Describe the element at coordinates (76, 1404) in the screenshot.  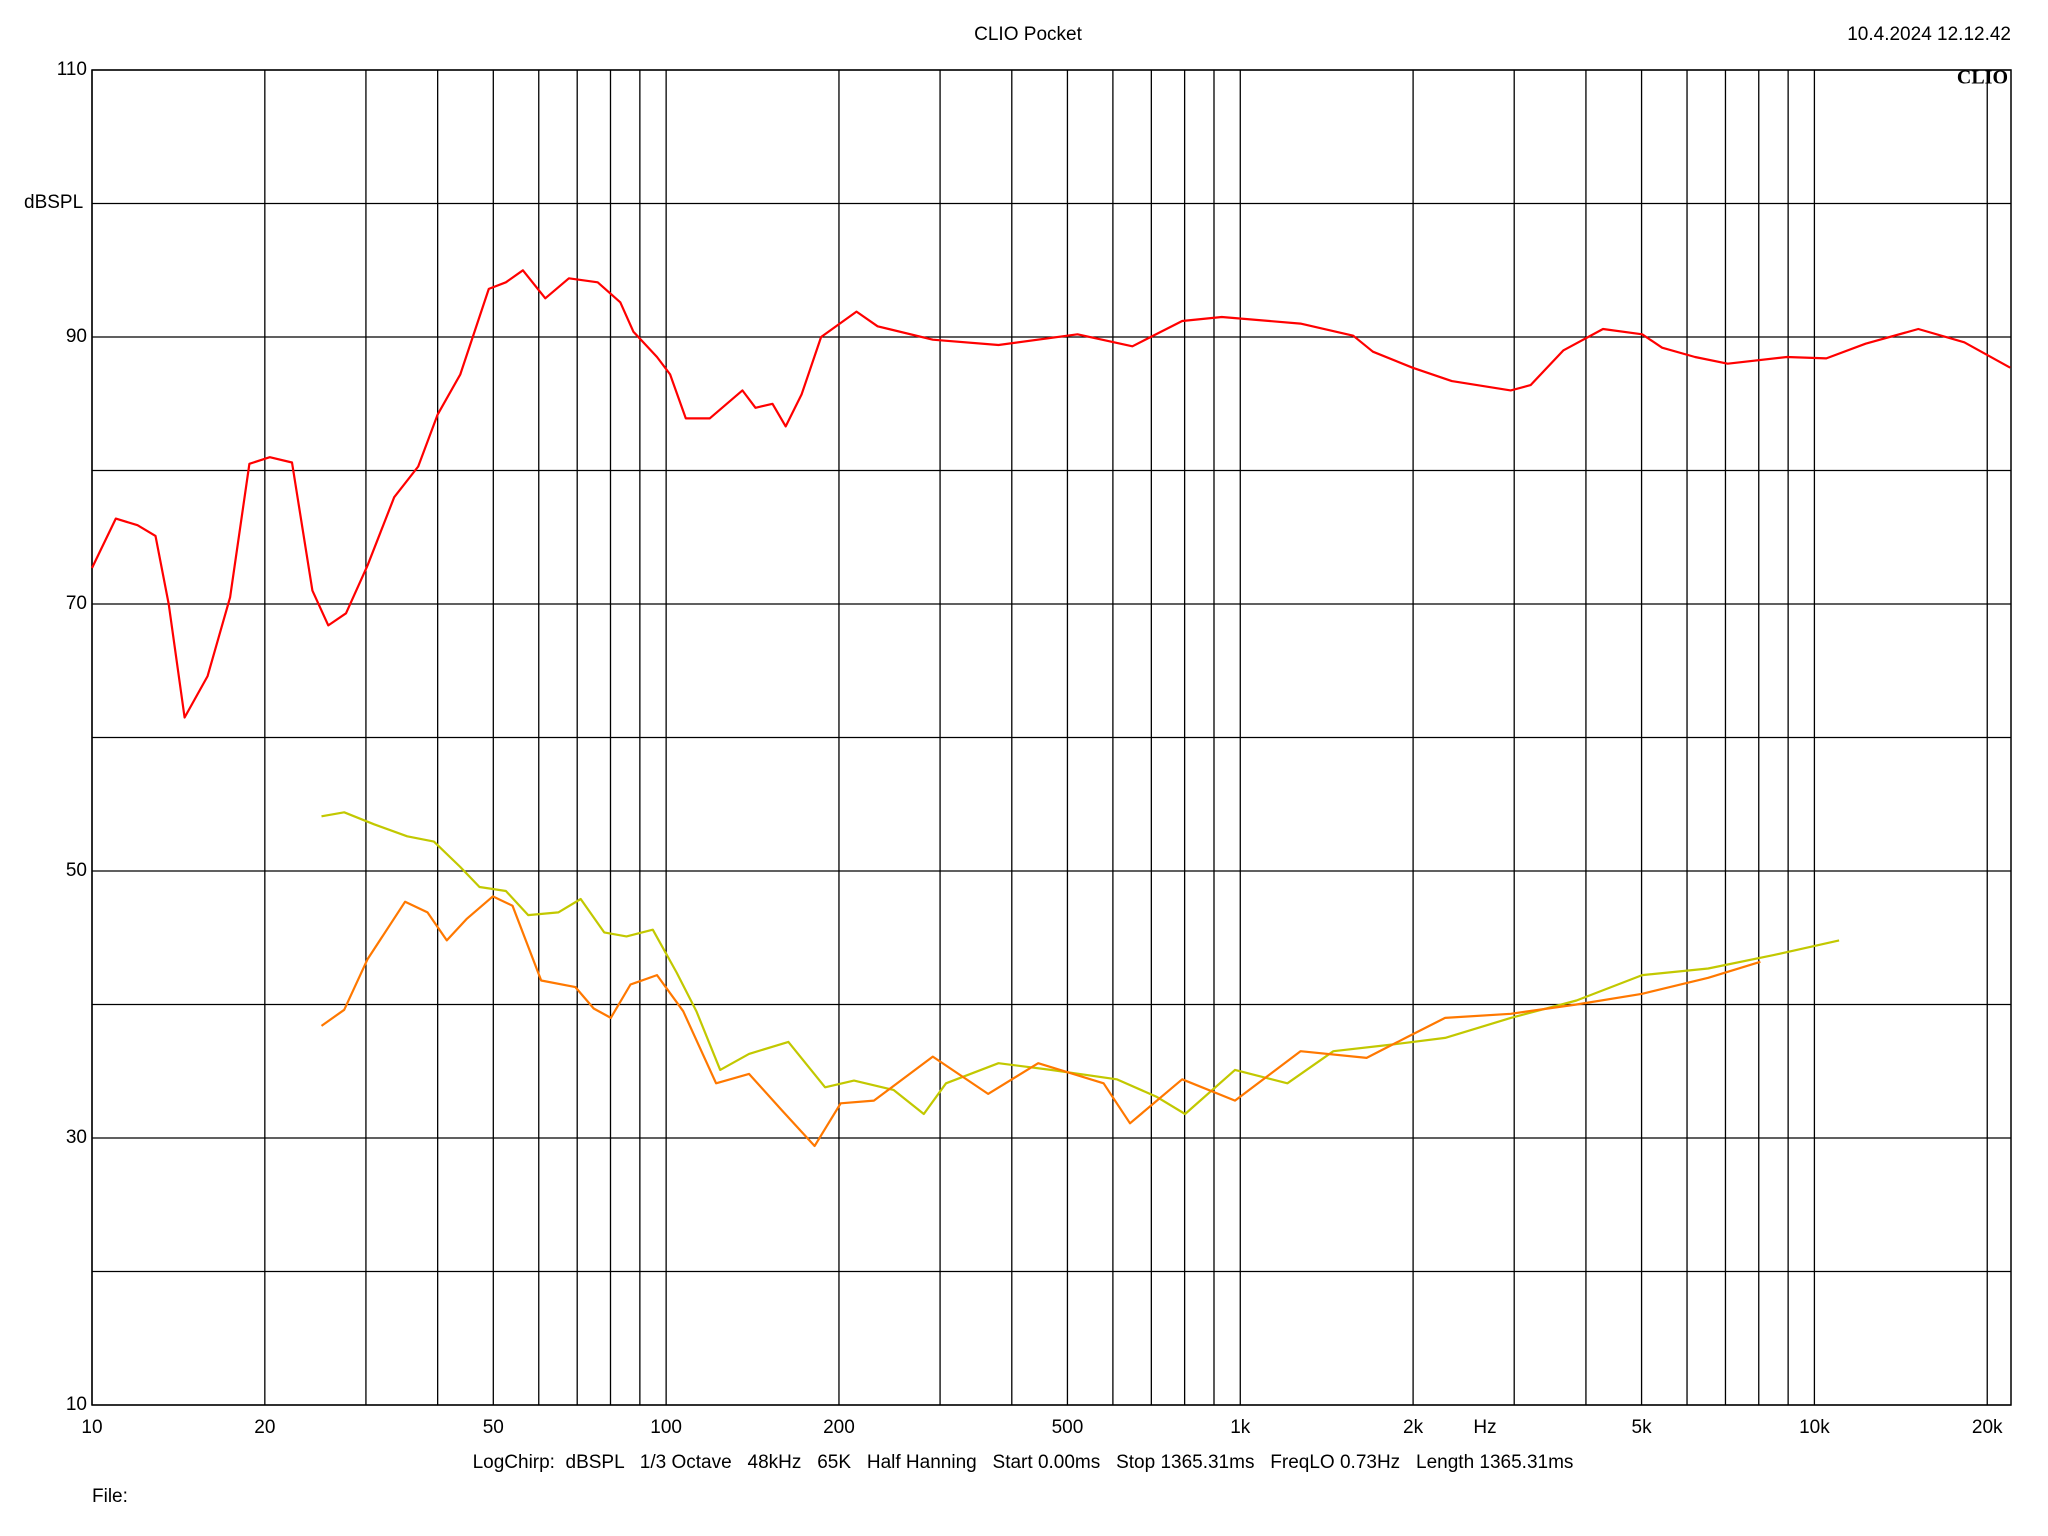
I see `y-tick-label: 10` at that location.